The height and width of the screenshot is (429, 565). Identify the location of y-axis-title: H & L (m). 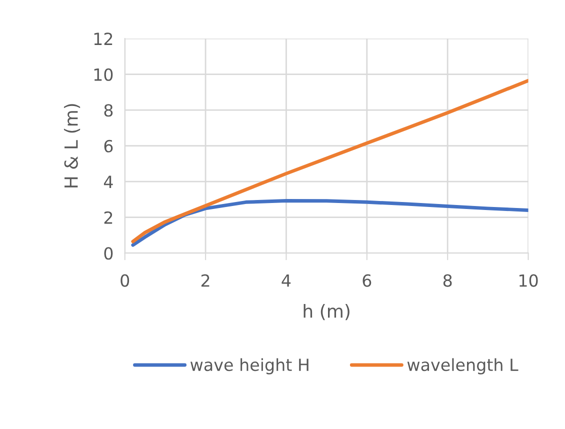
(72, 146).